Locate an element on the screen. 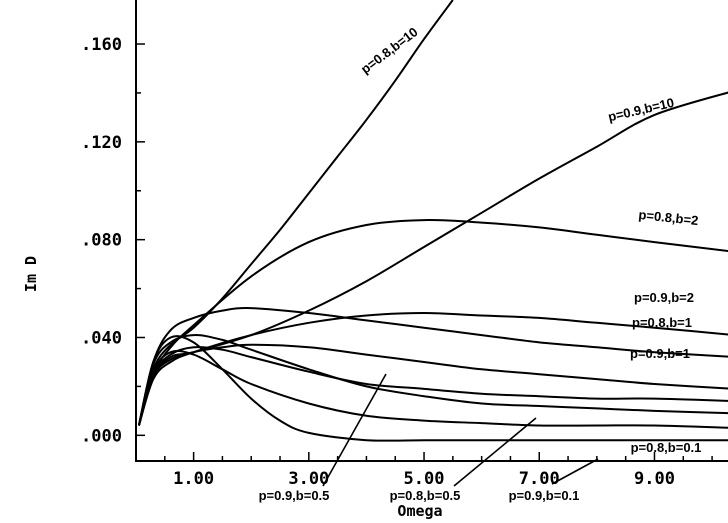 This screenshot has height=523, width=728. label-p-0-9-b-2: p=0.9,b=2 is located at coordinates (664, 297).